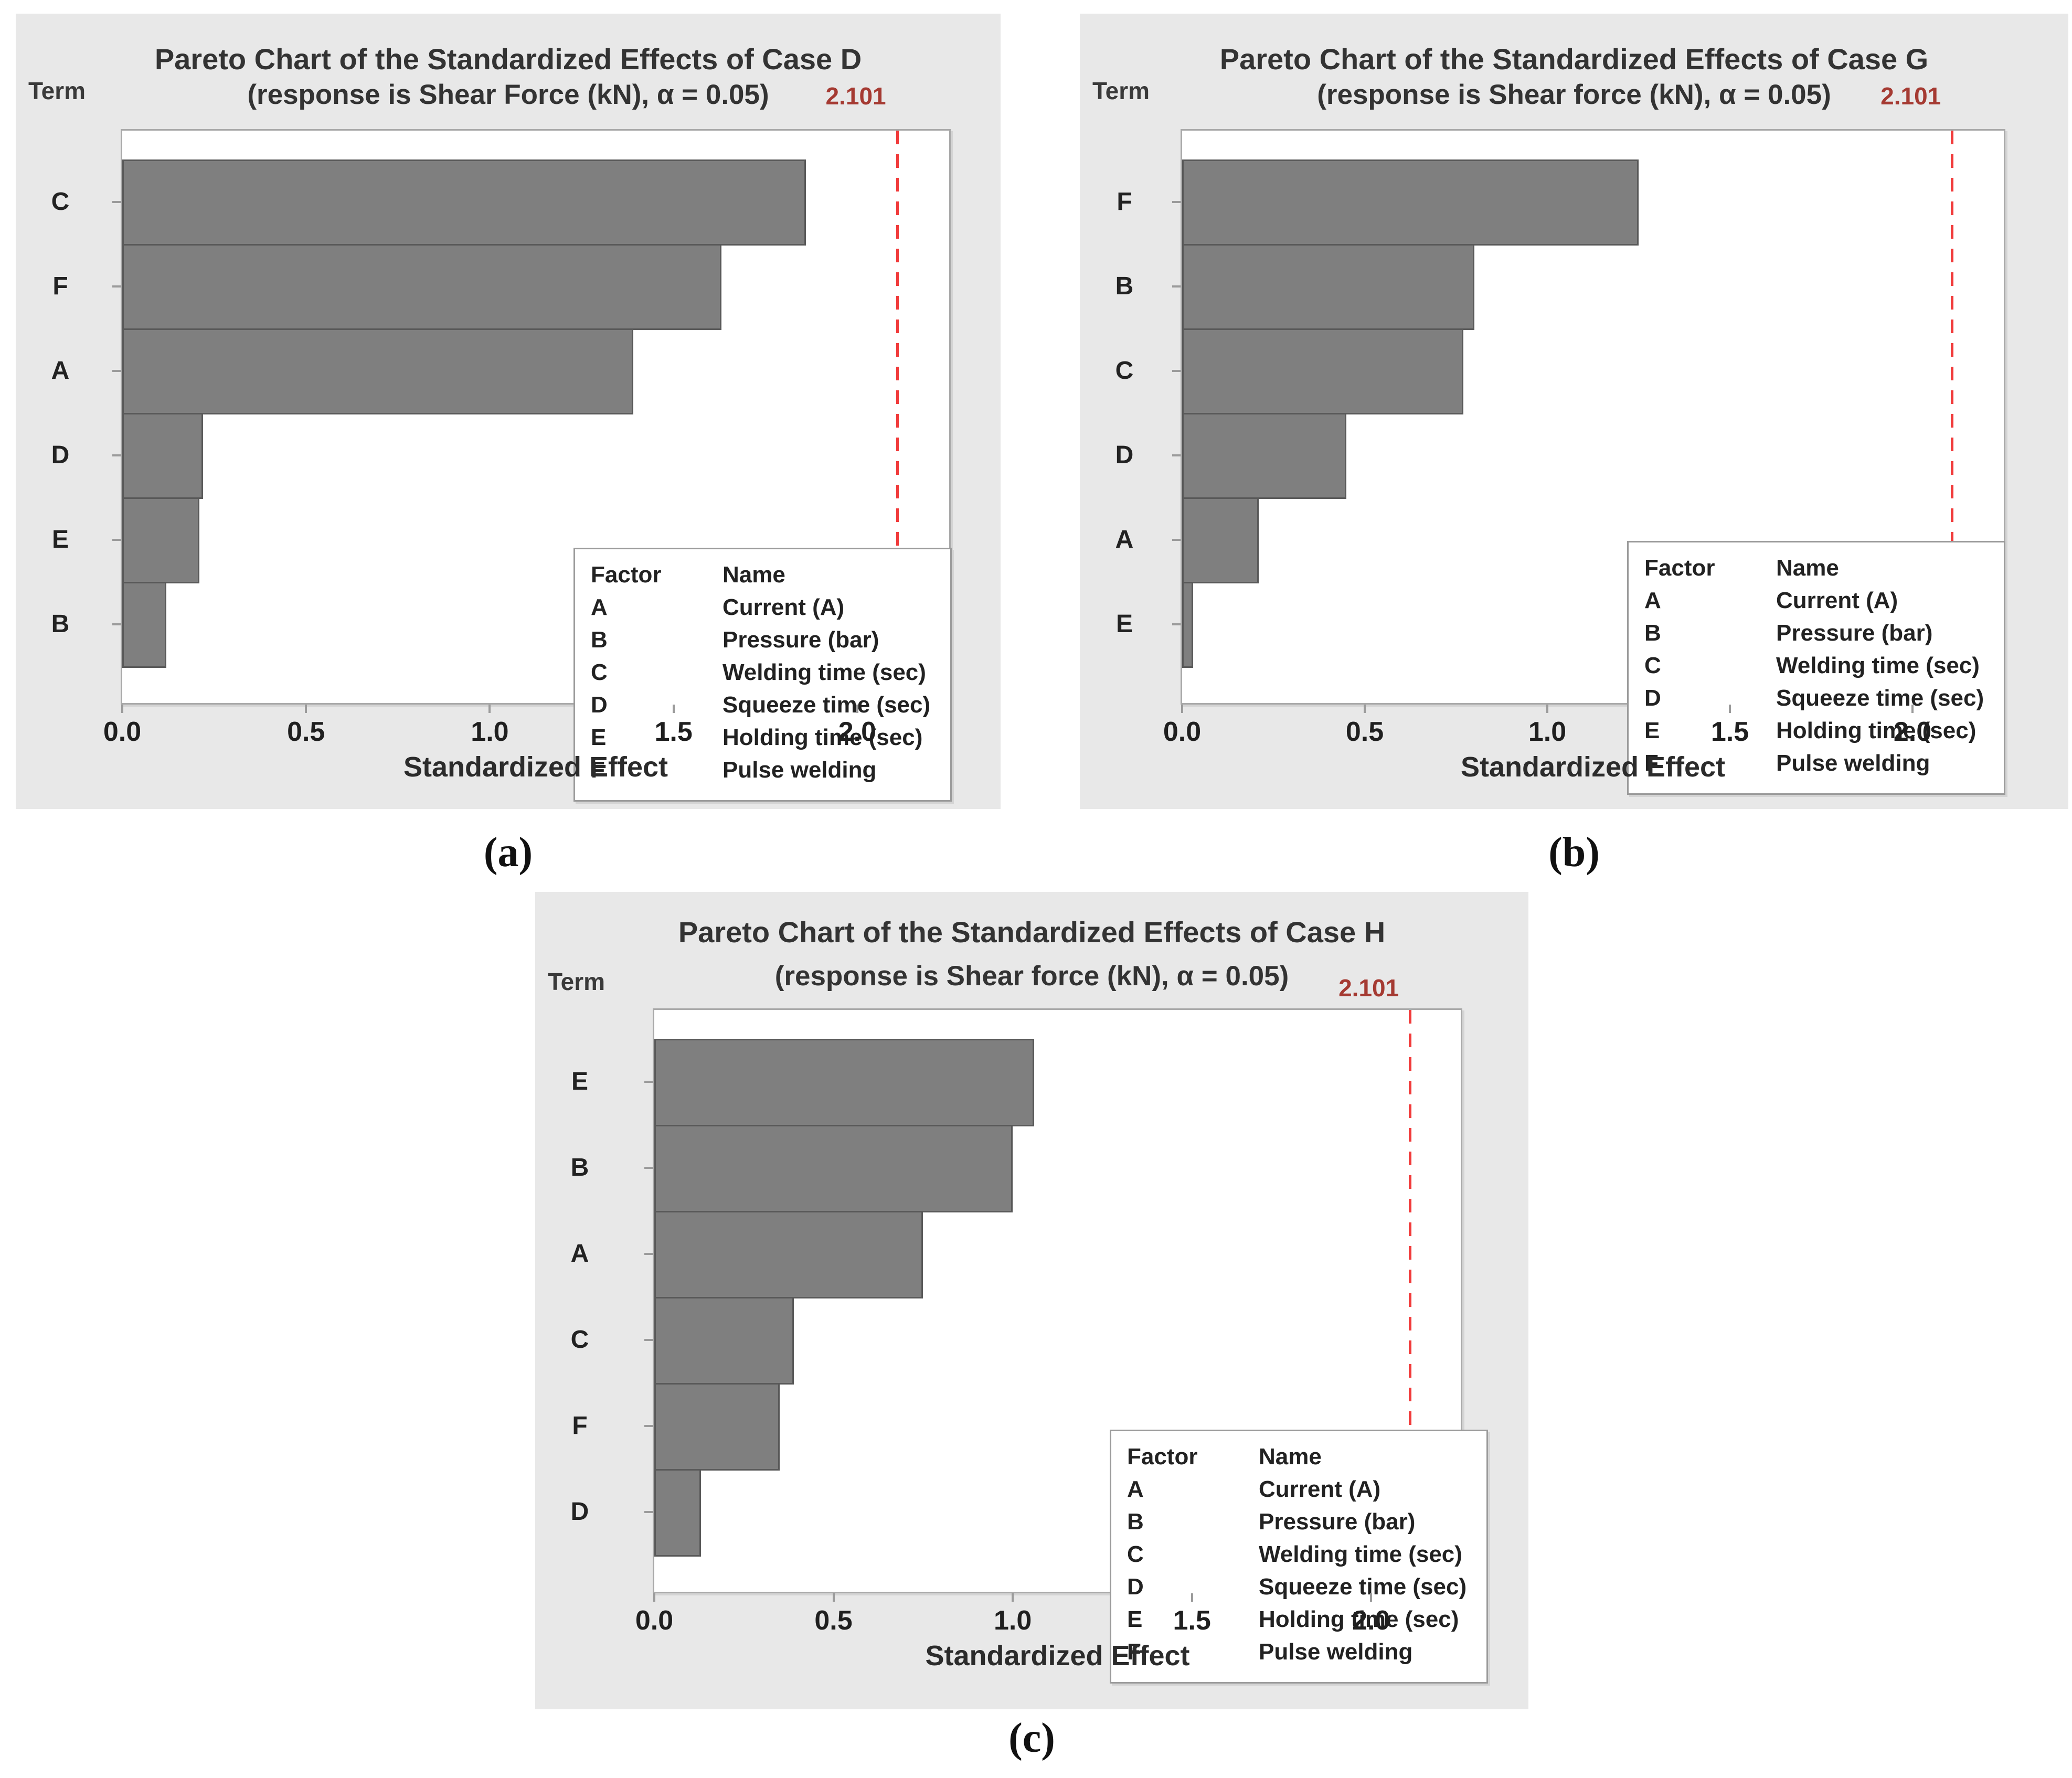 The height and width of the screenshot is (1778, 2072). I want to click on chart-subtitle: (response is Shear force (kN), α = 0.05), so click(1574, 94).